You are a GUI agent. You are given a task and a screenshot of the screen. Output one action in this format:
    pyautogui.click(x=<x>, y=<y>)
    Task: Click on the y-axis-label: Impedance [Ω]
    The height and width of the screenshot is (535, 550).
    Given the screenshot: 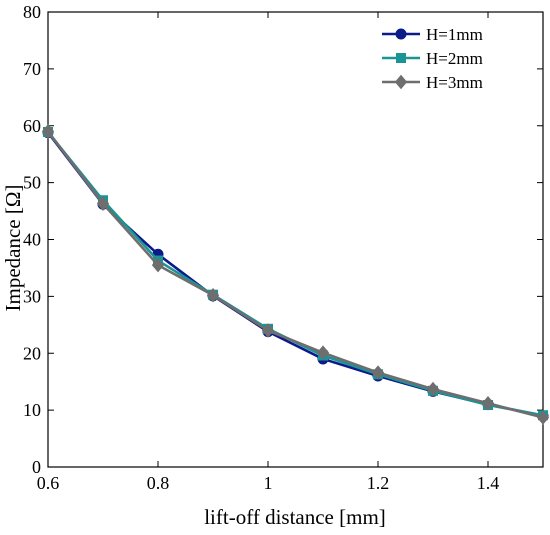 What is the action you would take?
    pyautogui.click(x=13, y=248)
    